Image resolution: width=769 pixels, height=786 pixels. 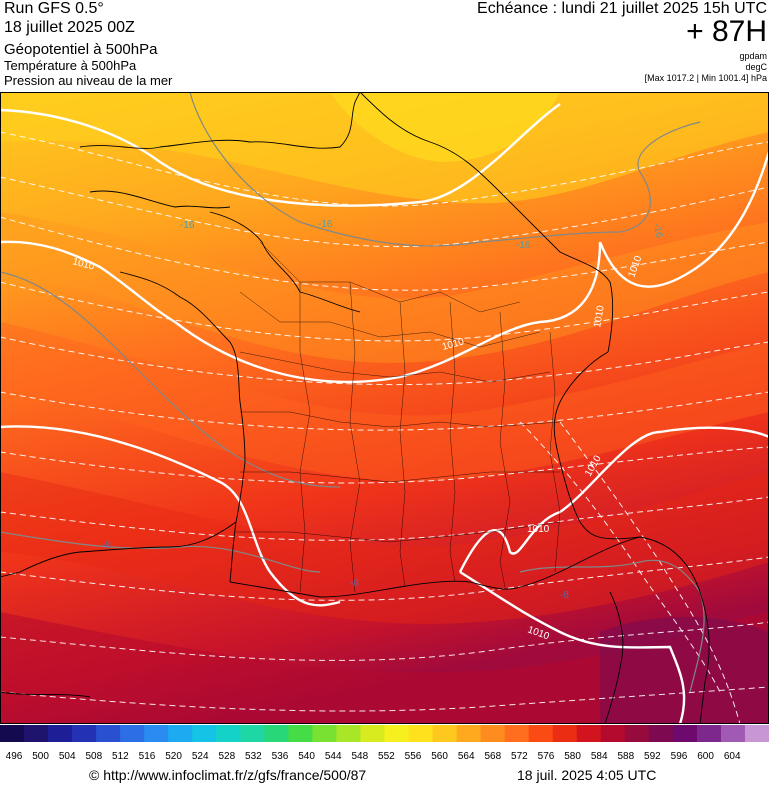 I want to click on scale-tick-label: 552, so click(x=386, y=756).